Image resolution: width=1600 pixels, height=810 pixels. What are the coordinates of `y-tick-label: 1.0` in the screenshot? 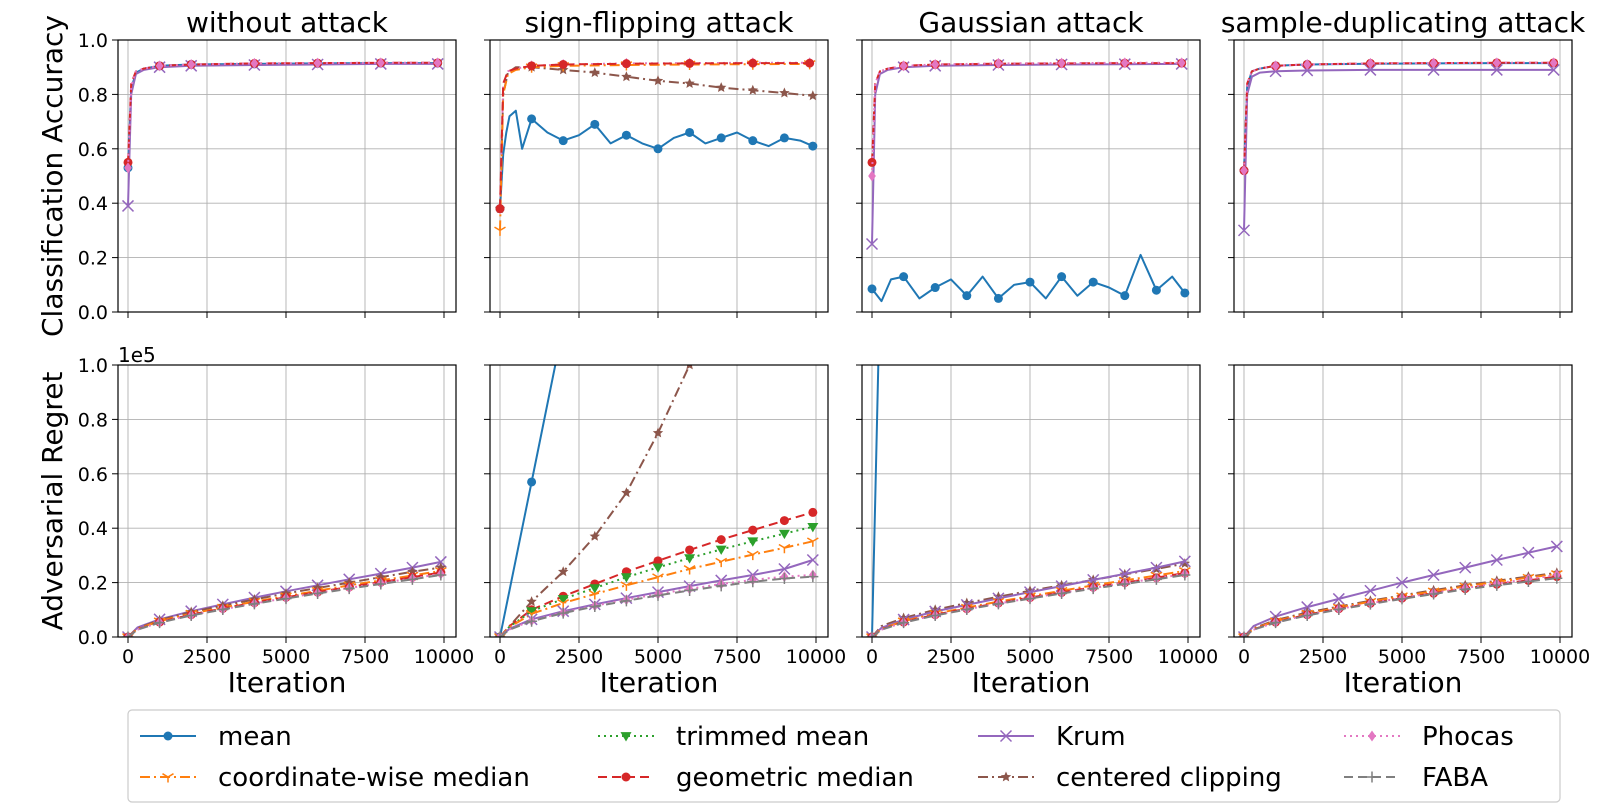 It's located at (93, 41).